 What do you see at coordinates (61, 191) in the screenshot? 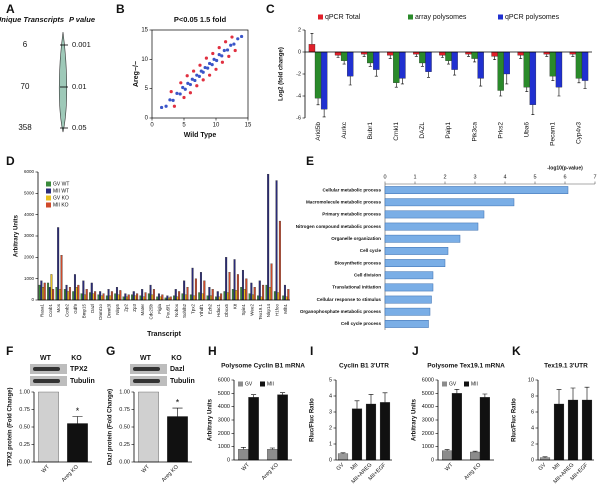
I see `legend-label: MII WT` at bounding box center [61, 191].